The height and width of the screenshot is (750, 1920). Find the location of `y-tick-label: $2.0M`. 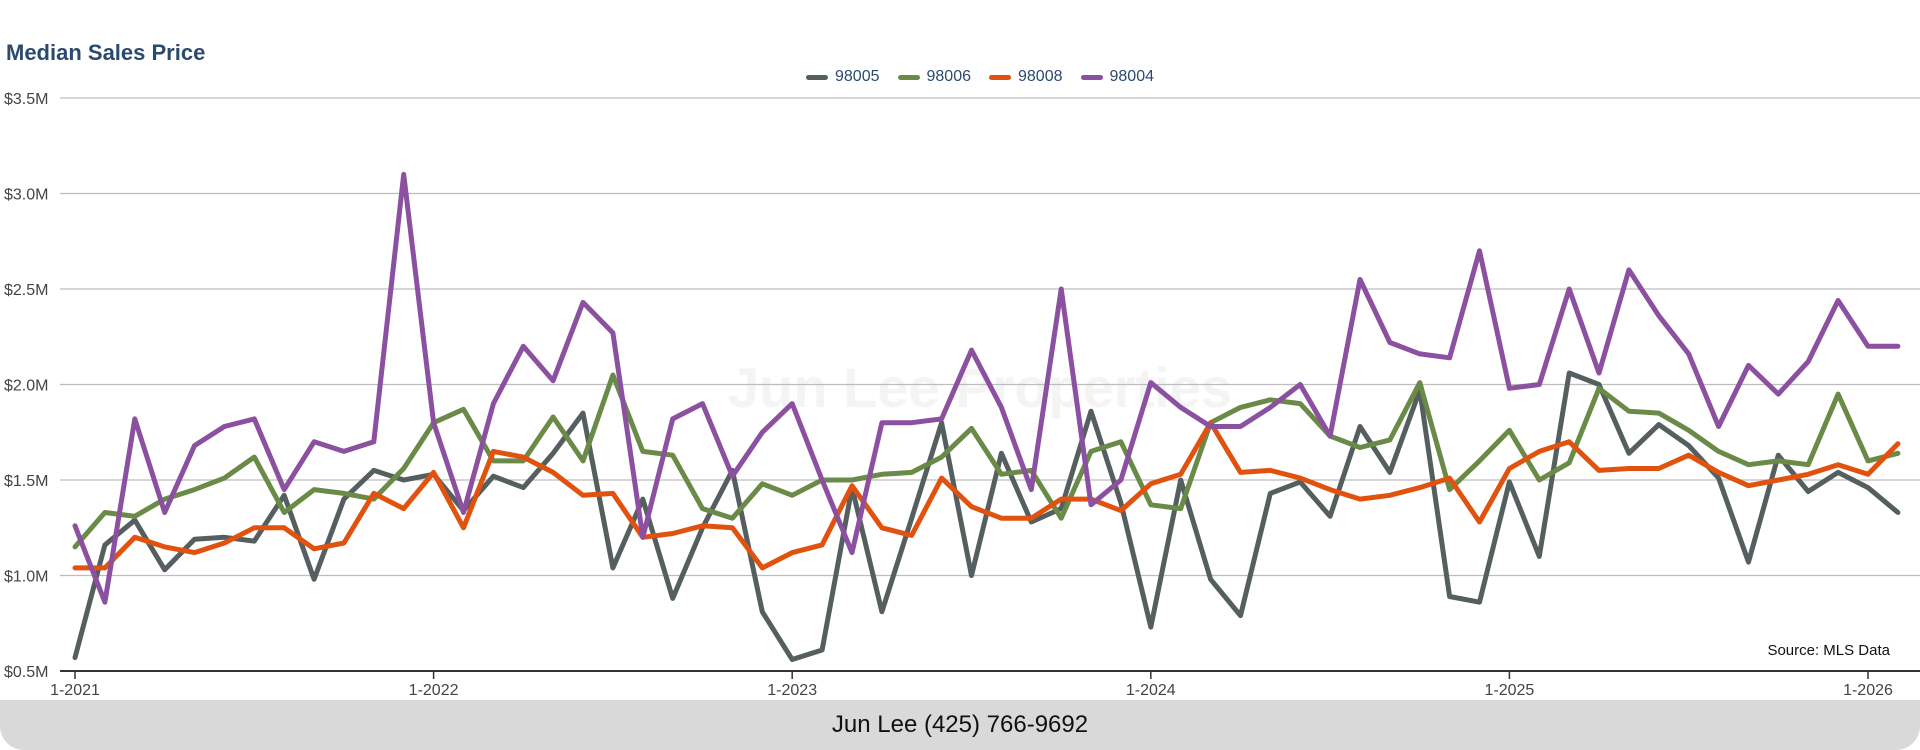

y-tick-label: $2.0M is located at coordinates (26, 386).